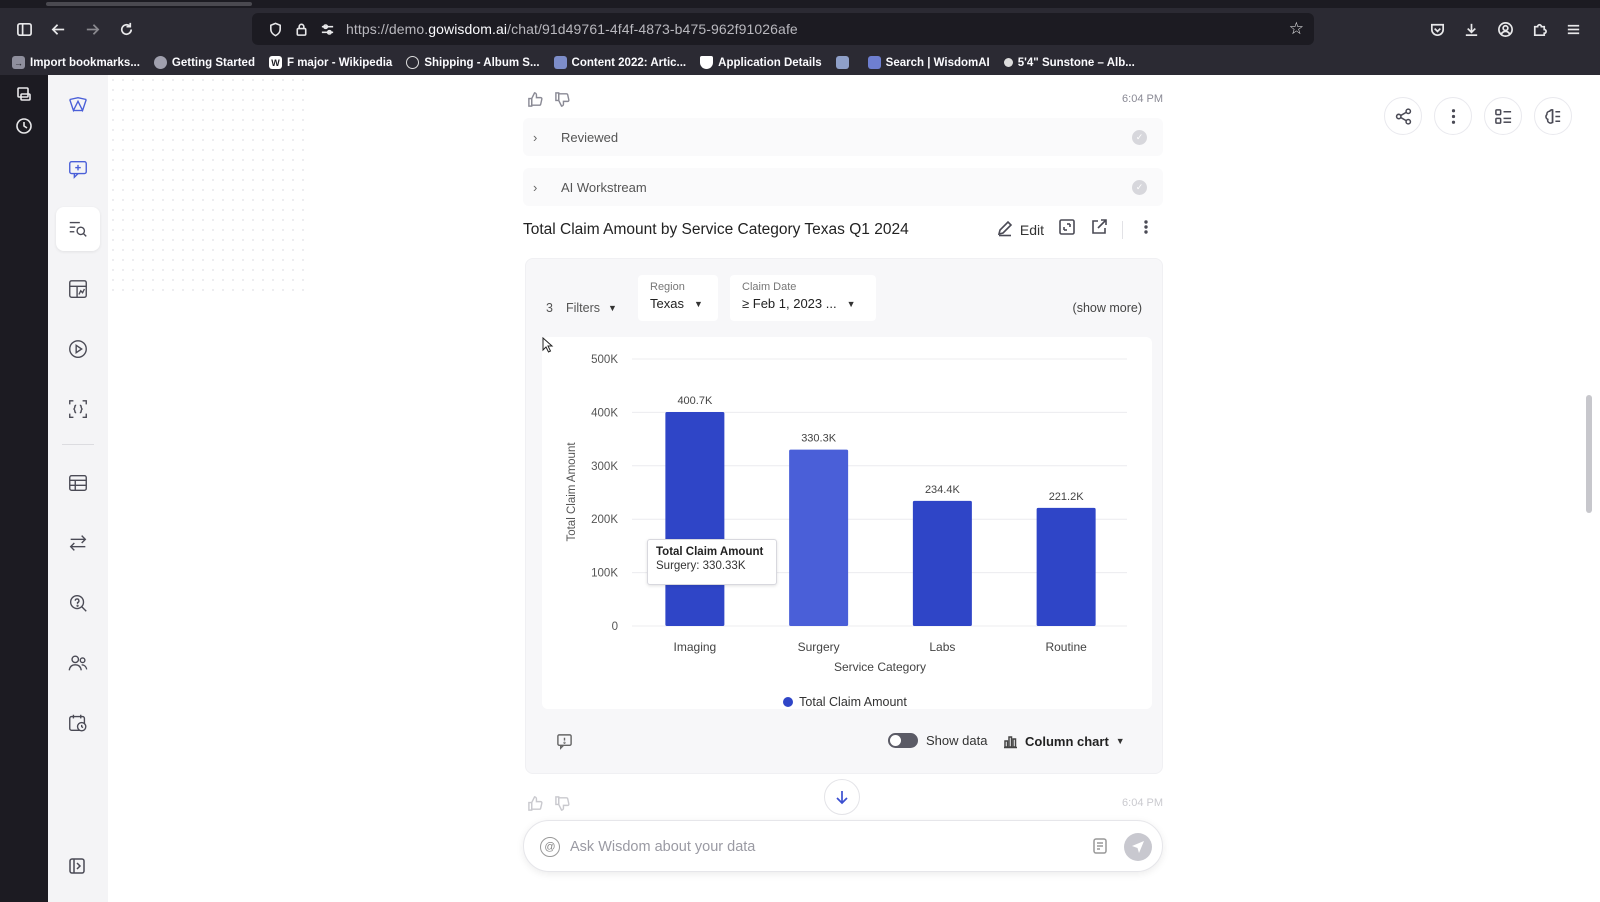 This screenshot has height=902, width=1600. What do you see at coordinates (1067, 229) in the screenshot?
I see `expand-icon` at bounding box center [1067, 229].